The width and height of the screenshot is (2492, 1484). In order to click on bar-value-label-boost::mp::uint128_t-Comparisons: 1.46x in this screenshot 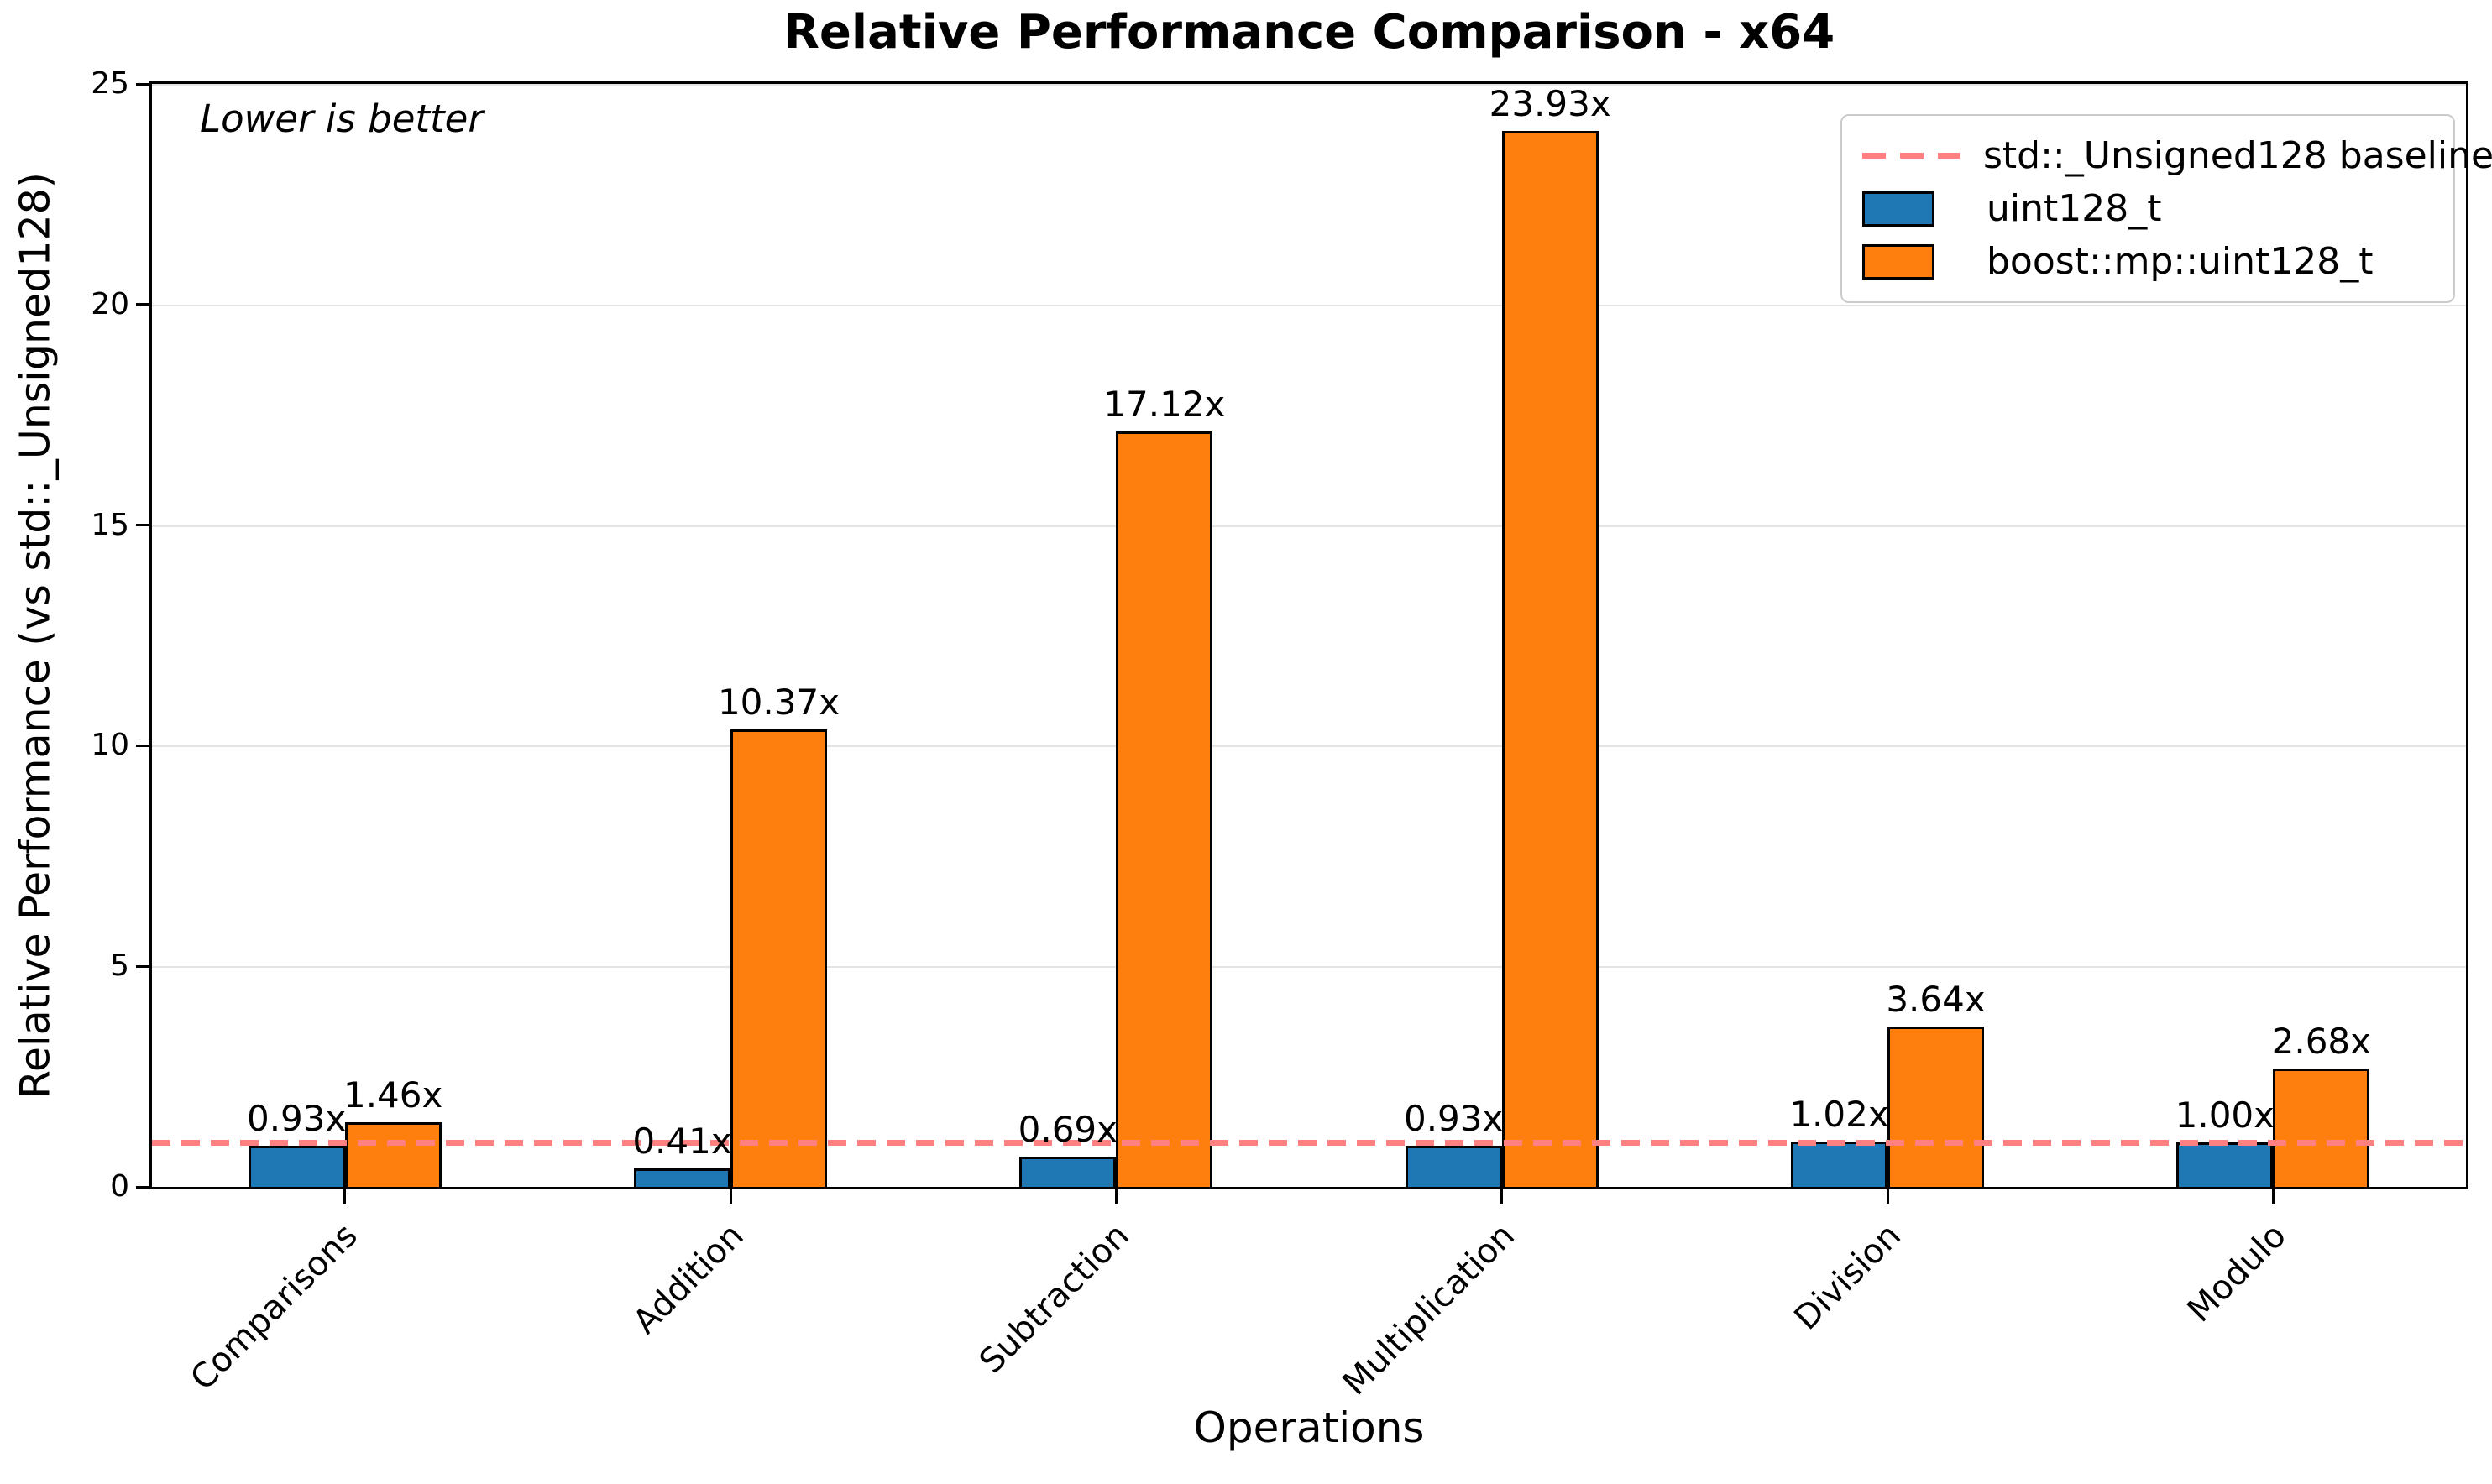, I will do `click(393, 1095)`.